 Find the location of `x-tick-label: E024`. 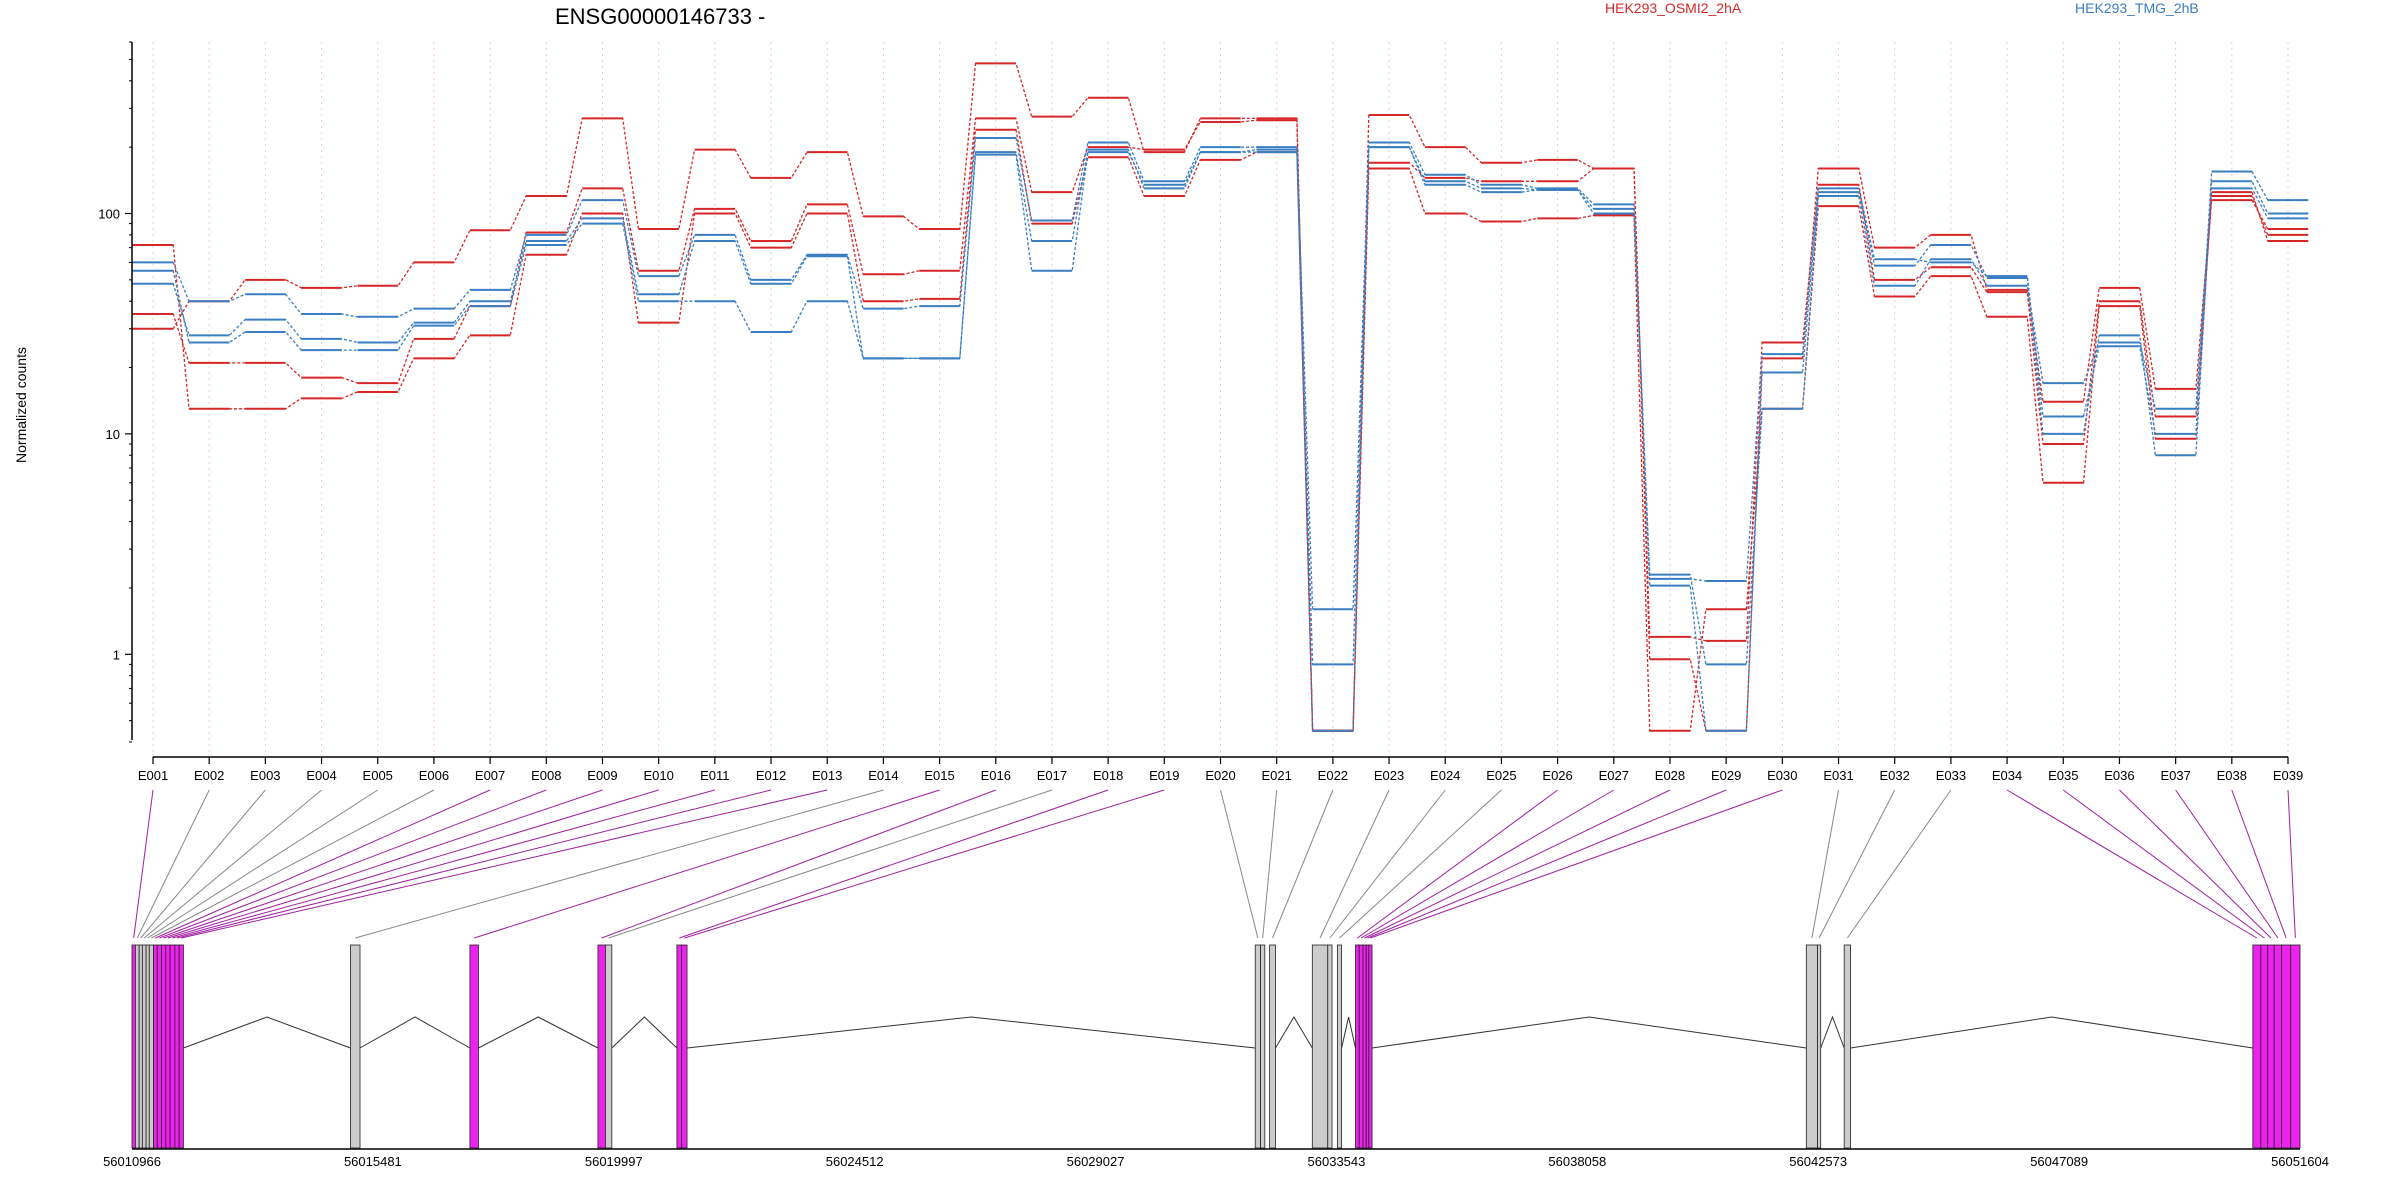

x-tick-label: E024 is located at coordinates (1445, 775).